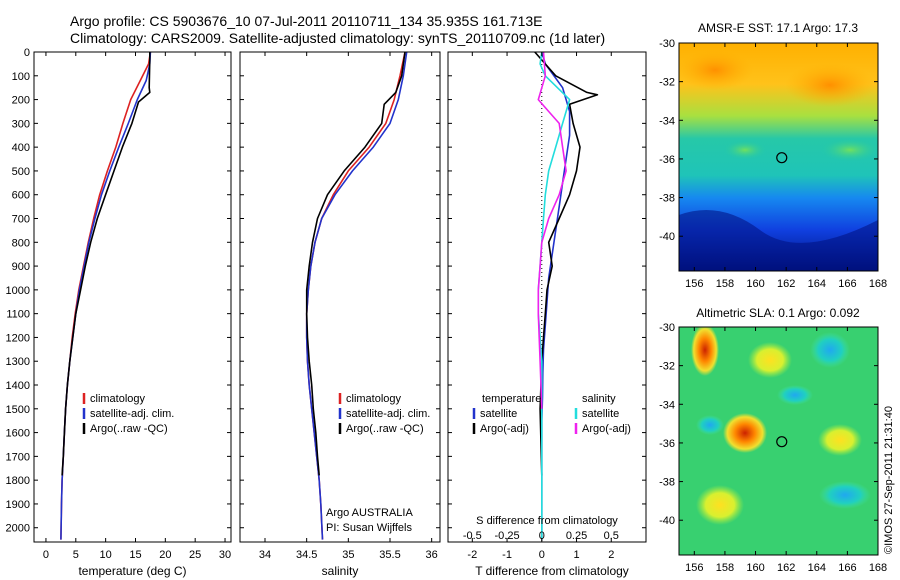 The width and height of the screenshot is (900, 580). I want to click on salinity-xlabel: salinity, so click(340, 571).